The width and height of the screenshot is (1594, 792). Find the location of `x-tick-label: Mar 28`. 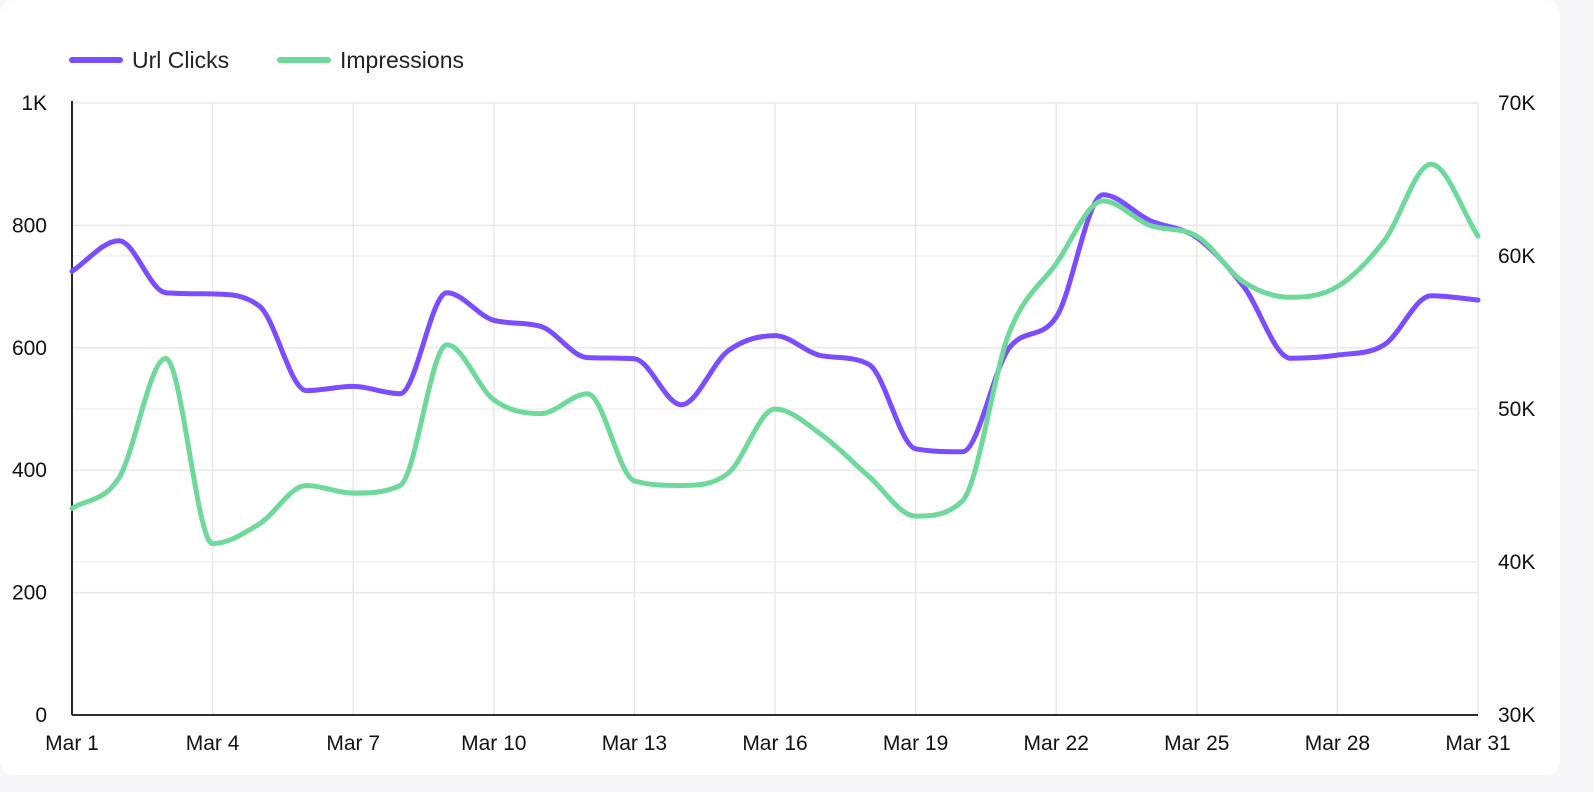

x-tick-label: Mar 28 is located at coordinates (1337, 743).